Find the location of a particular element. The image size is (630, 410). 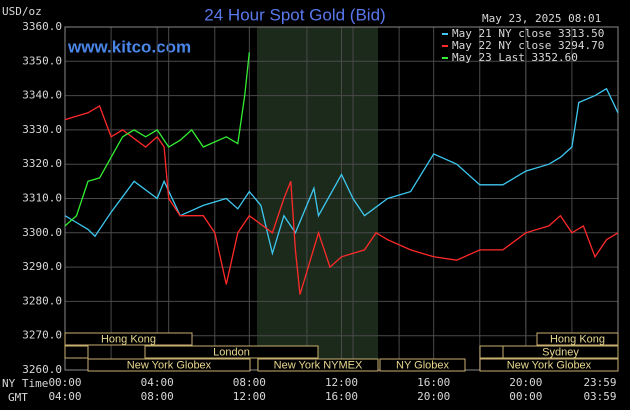

y-tick-label: 3340.0 is located at coordinates (42, 95).